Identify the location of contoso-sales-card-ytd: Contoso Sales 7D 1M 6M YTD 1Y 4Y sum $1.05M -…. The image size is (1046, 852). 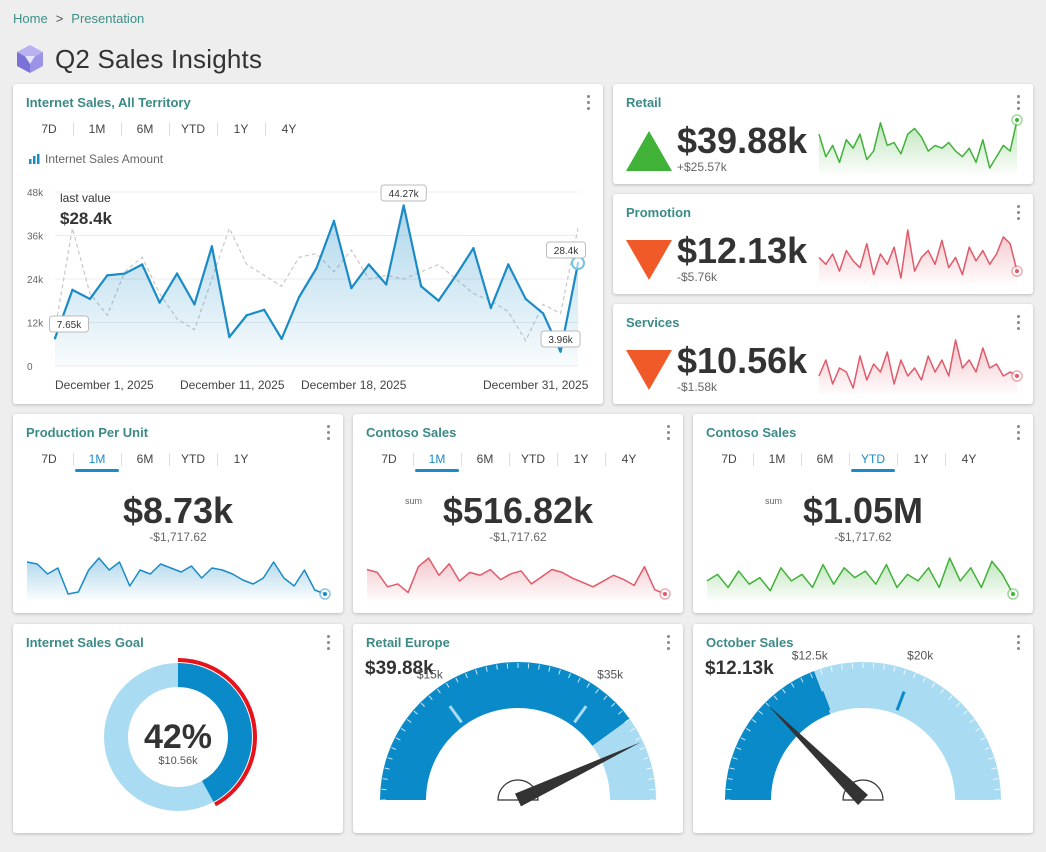
(863, 513).